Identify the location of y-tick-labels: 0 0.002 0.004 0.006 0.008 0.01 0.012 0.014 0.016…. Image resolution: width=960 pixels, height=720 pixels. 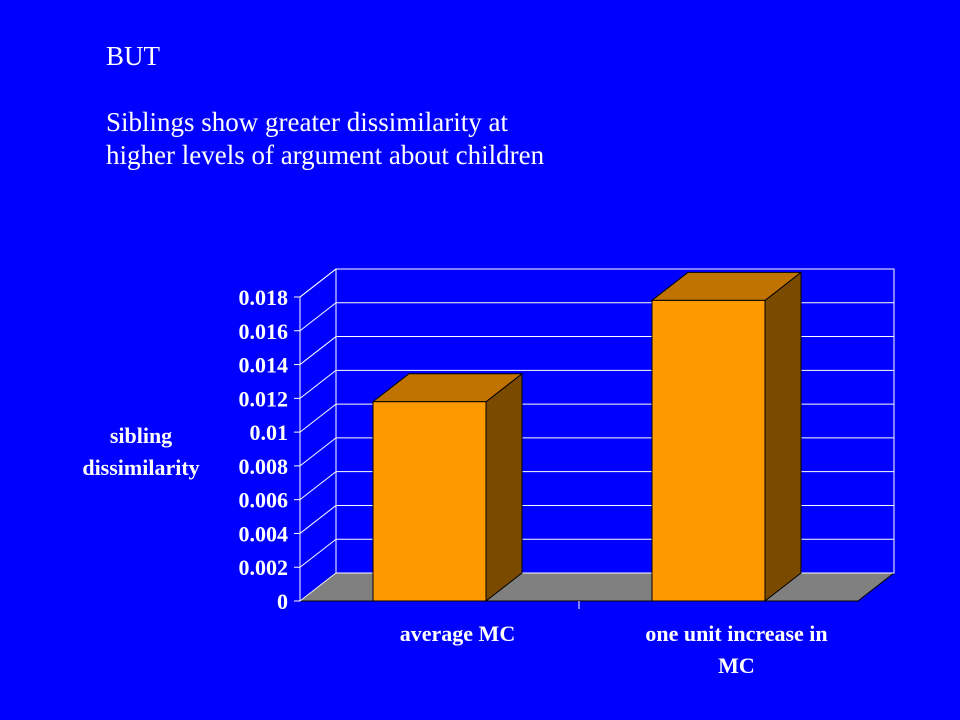
(264, 449).